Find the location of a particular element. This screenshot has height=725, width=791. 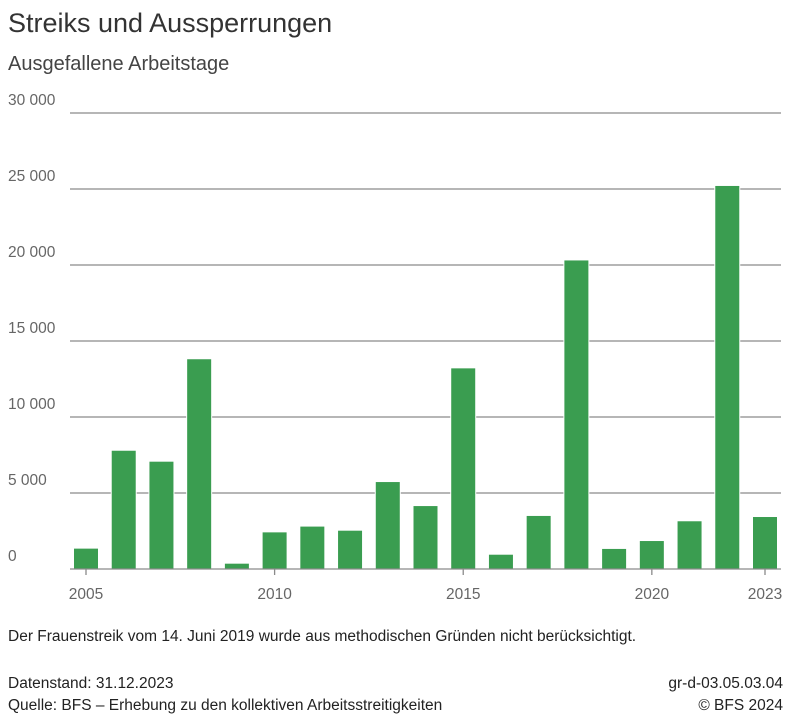

chart-subtitle: Ausgefallene Arbeitstage is located at coordinates (119, 64).